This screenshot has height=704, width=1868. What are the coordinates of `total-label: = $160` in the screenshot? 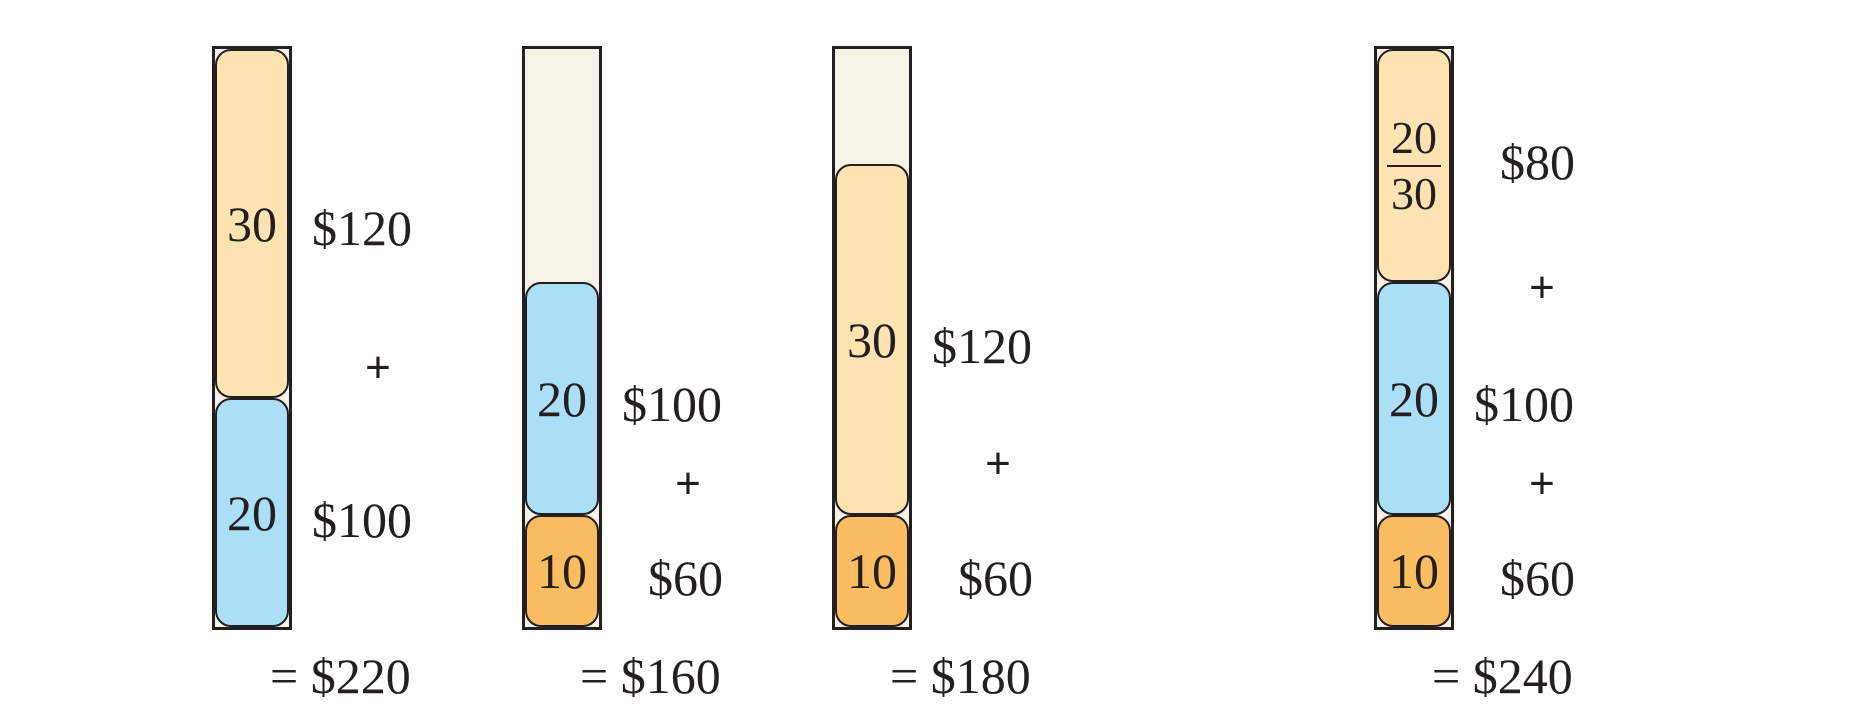 It's located at (650, 676).